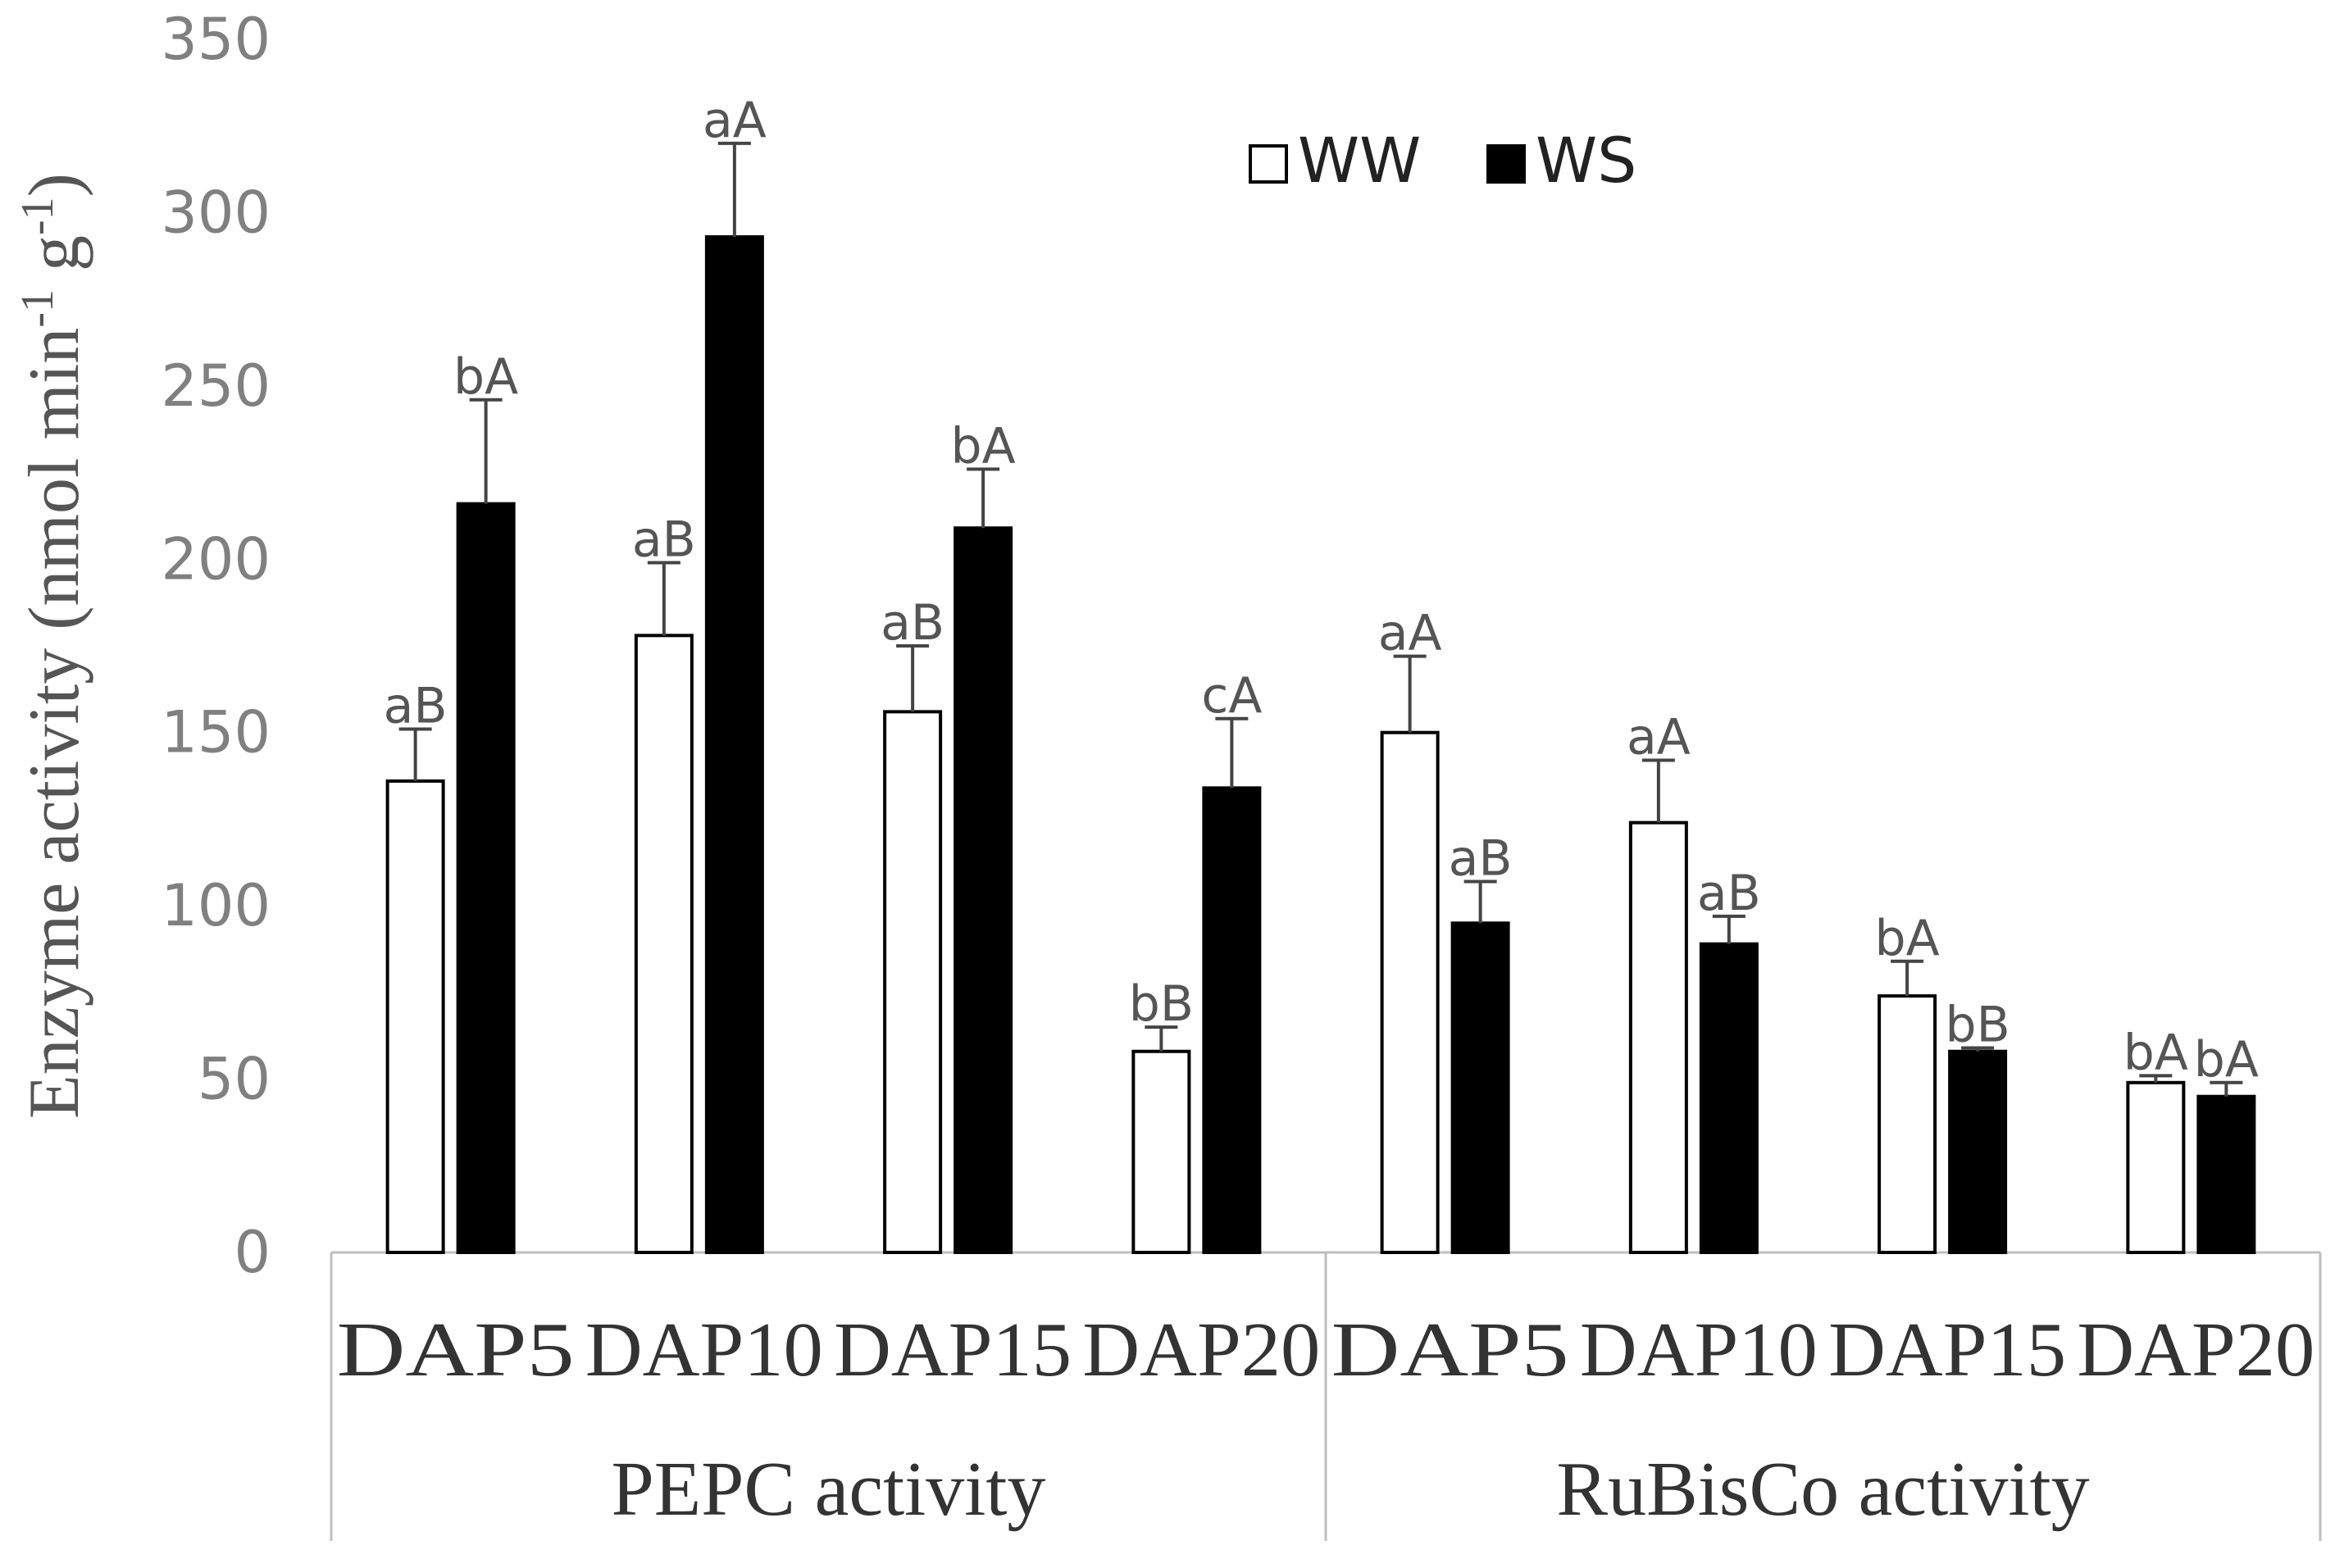 This screenshot has height=1568, width=2344. I want to click on y-axis-title: Enzyme activity (nmol min-1 g-1), so click(53, 646).